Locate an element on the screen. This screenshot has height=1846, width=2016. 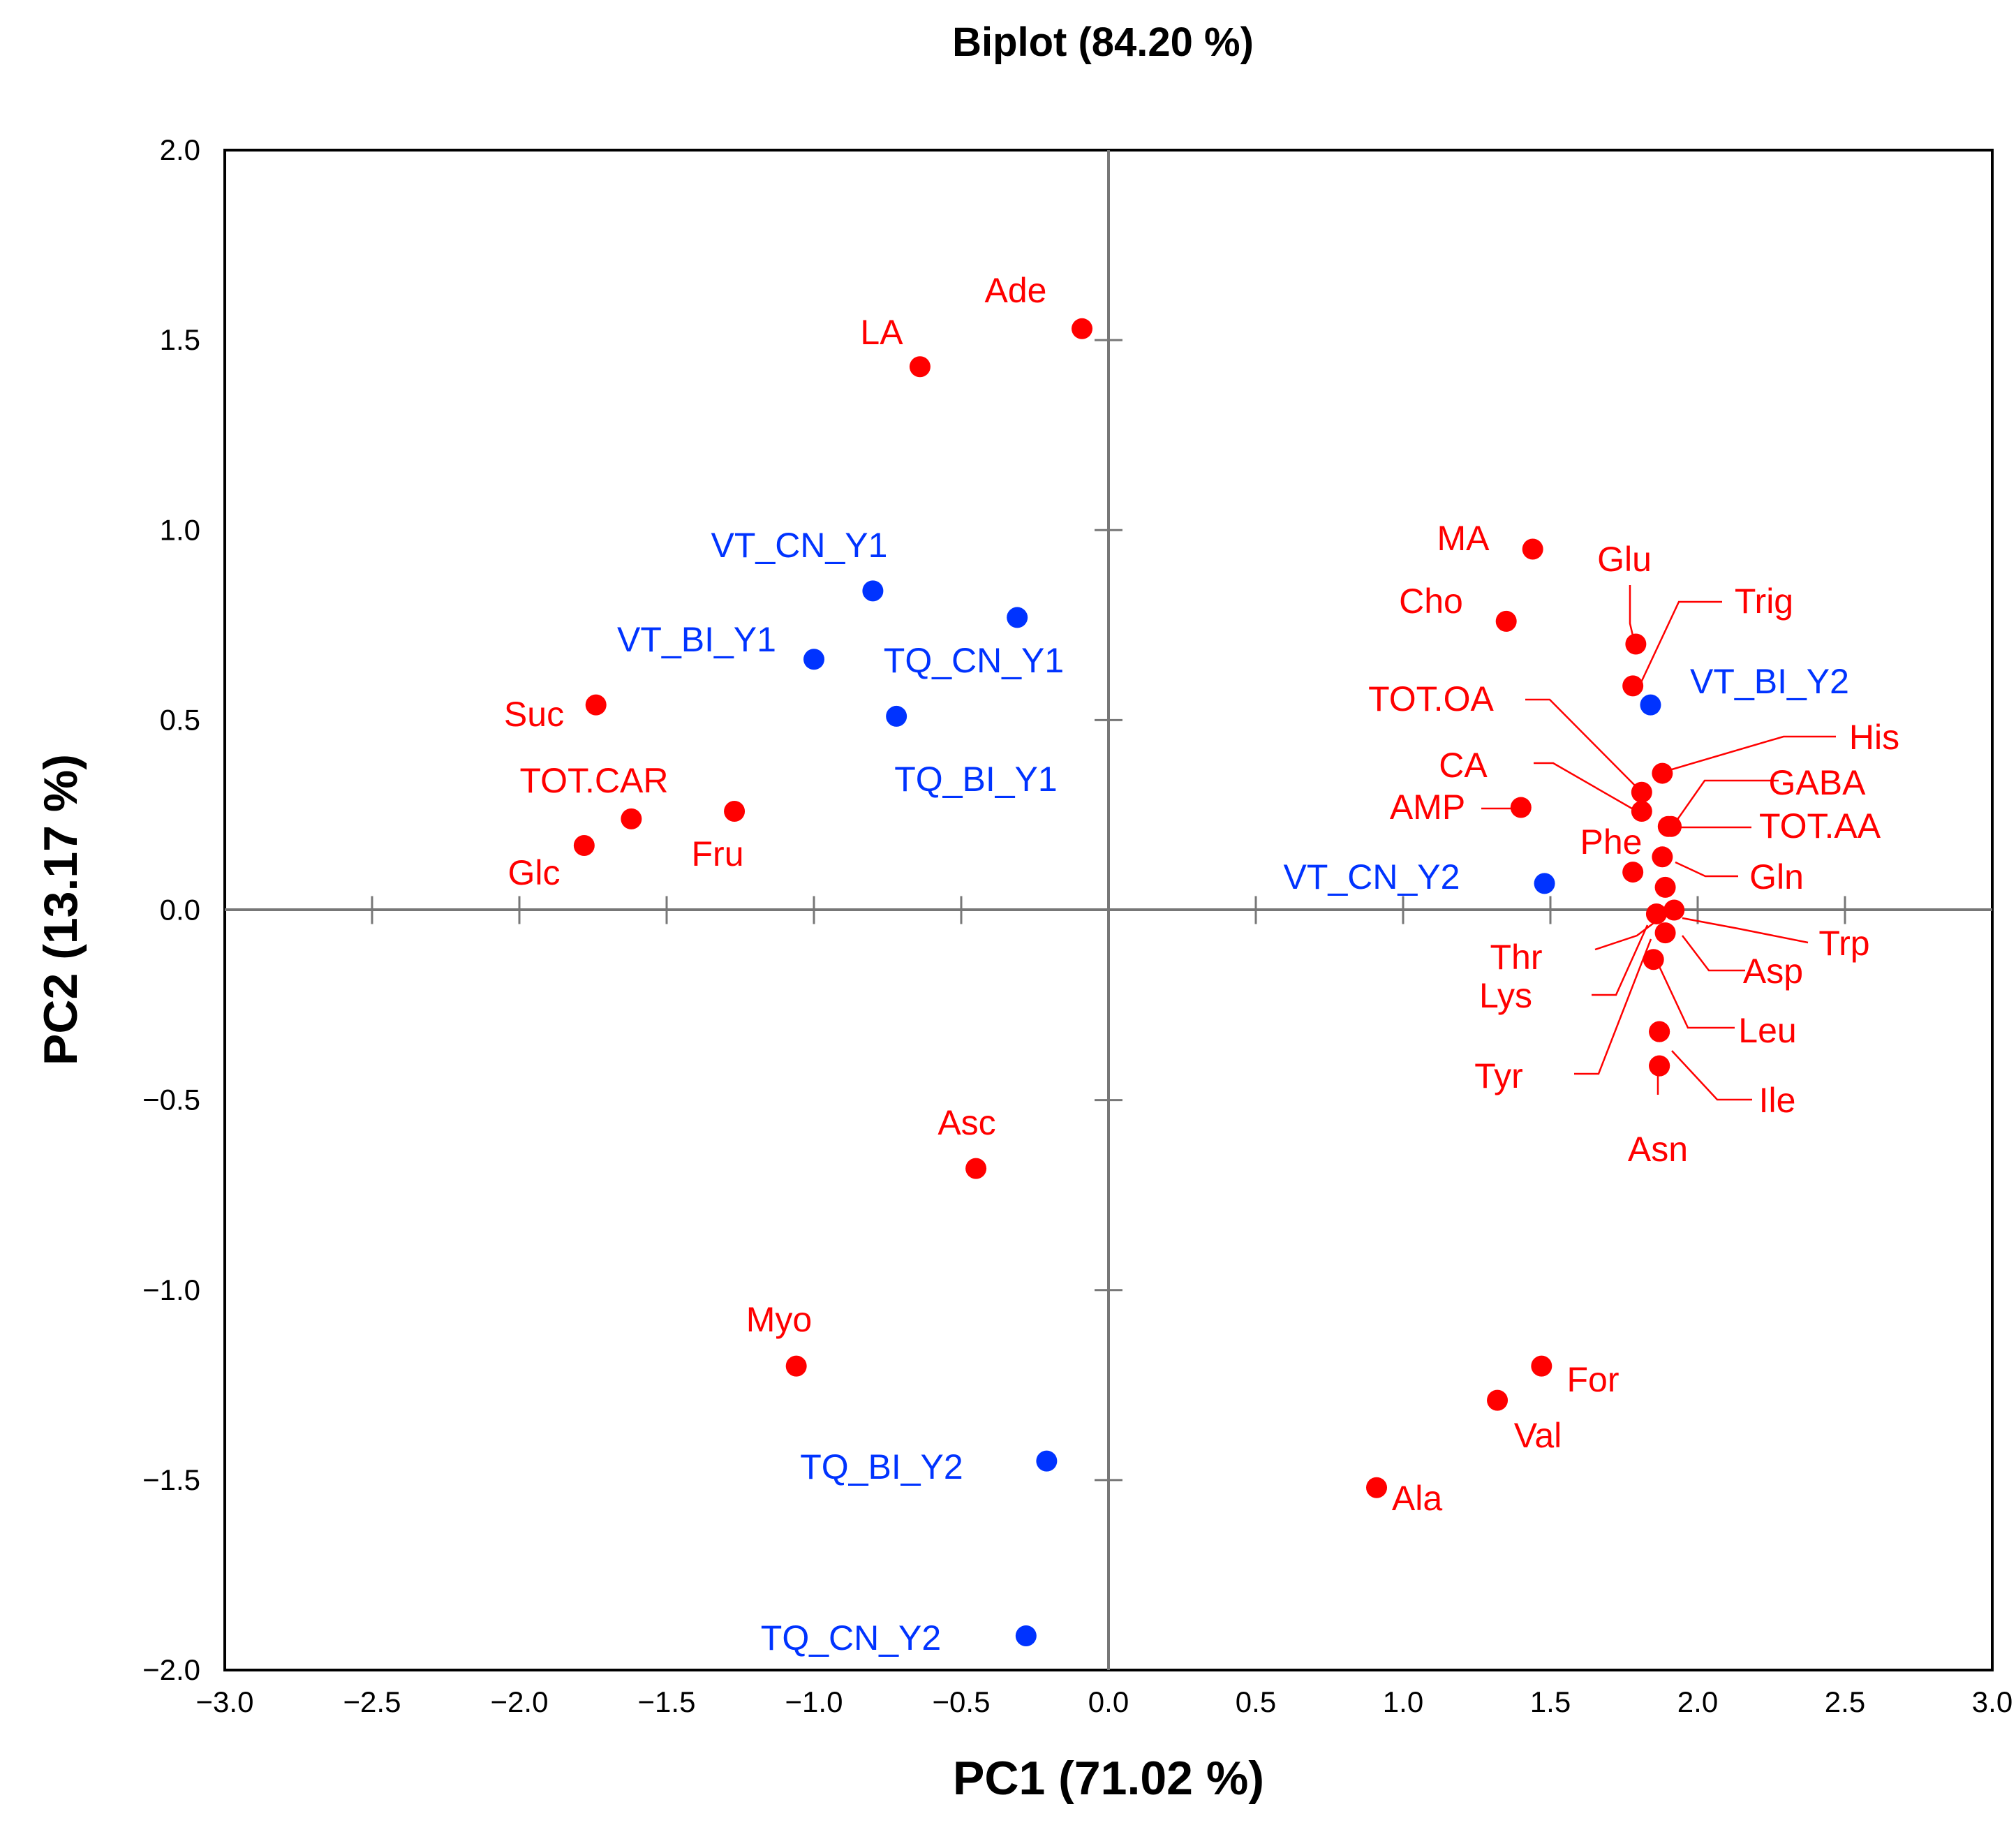
variable-label-leu: Leu is located at coordinates (1767, 1031).